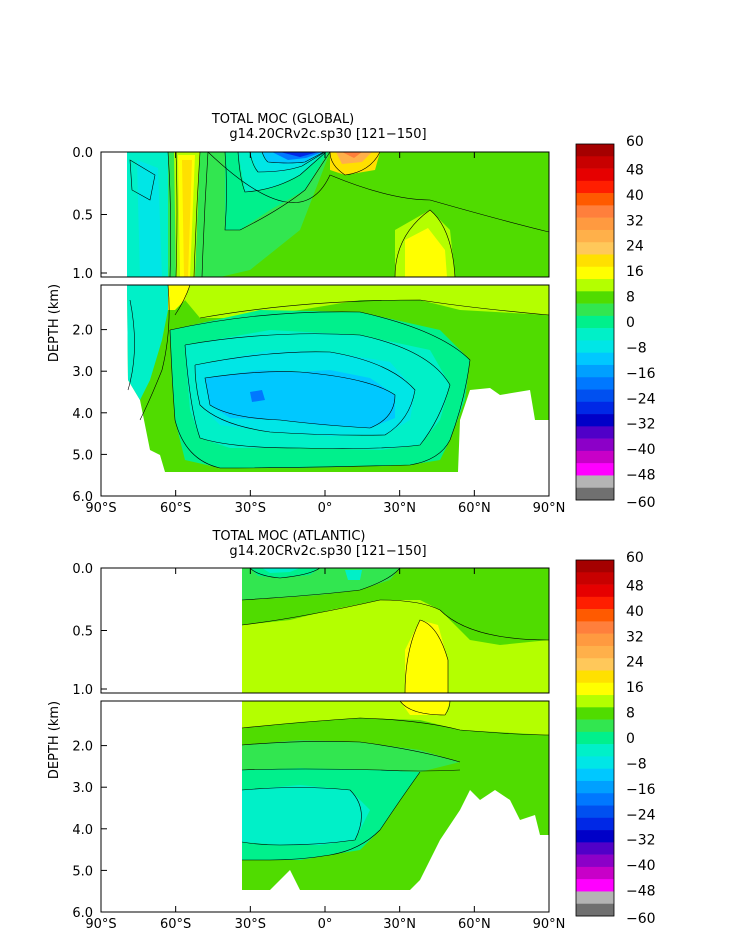 The height and width of the screenshot is (945, 733). I want to click on colorbar-label: 48, so click(635, 170).